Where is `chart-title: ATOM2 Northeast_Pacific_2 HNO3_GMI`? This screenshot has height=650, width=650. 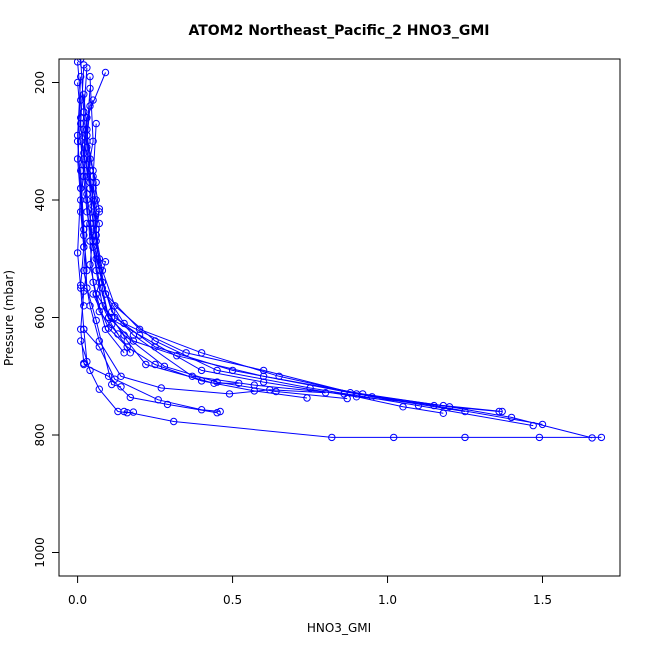 chart-title: ATOM2 Northeast_Pacific_2 HNO3_GMI is located at coordinates (338, 31).